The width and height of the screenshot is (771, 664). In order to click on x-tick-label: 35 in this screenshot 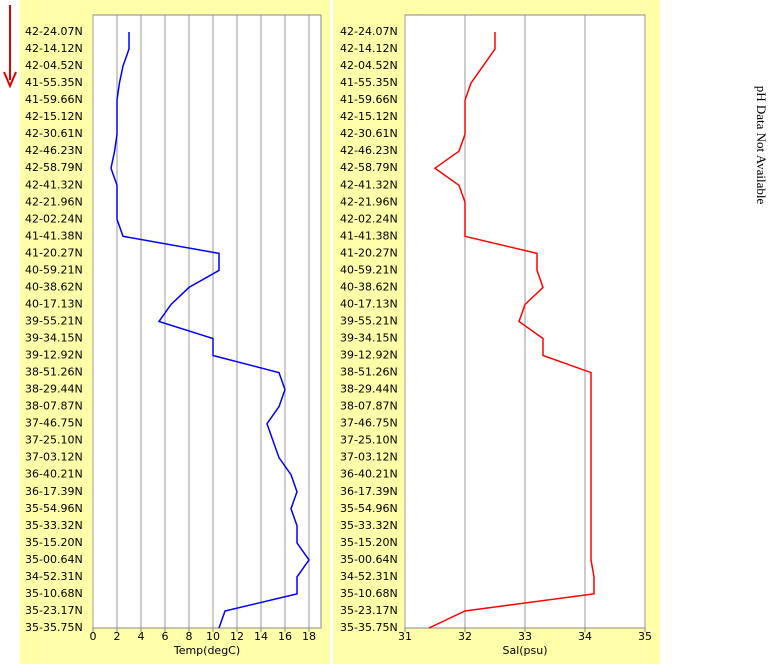, I will do `click(645, 636)`.